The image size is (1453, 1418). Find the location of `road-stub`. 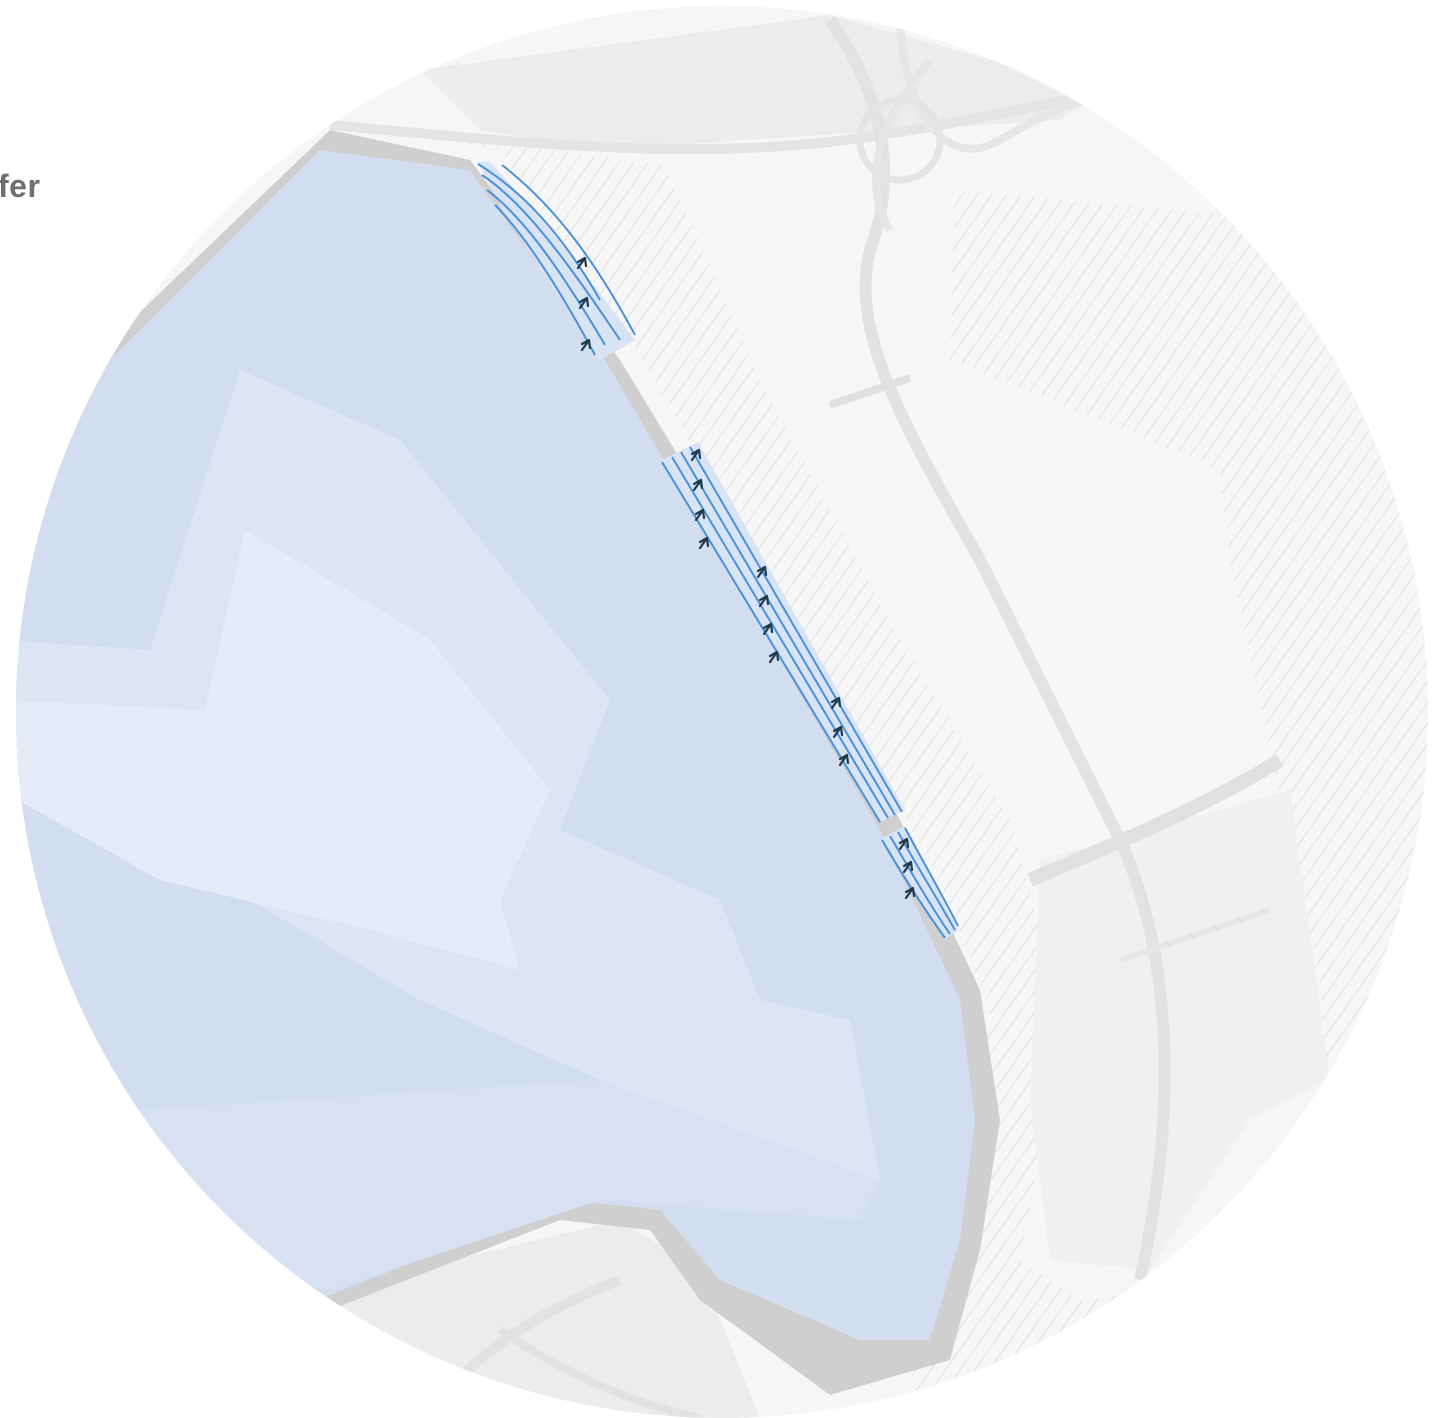

road-stub is located at coordinates (870, 391).